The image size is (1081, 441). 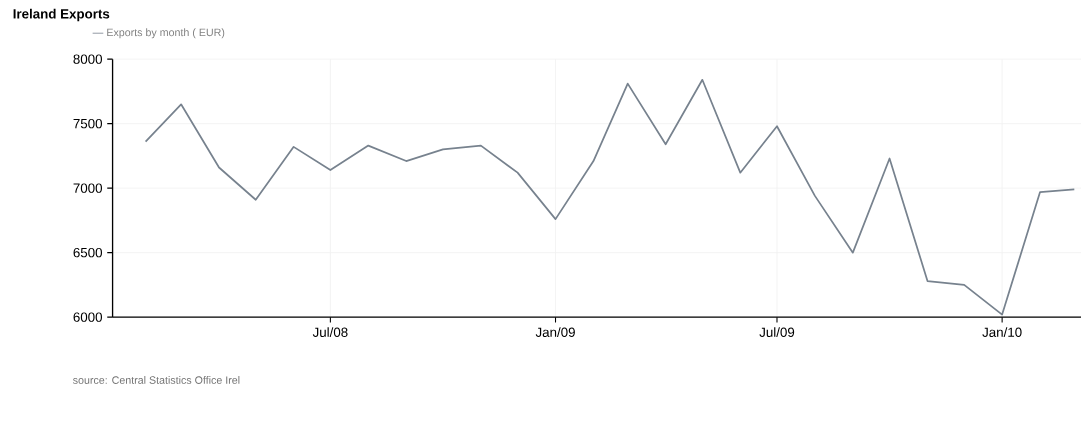 What do you see at coordinates (88, 123) in the screenshot?
I see `y-tick-label: 7500` at bounding box center [88, 123].